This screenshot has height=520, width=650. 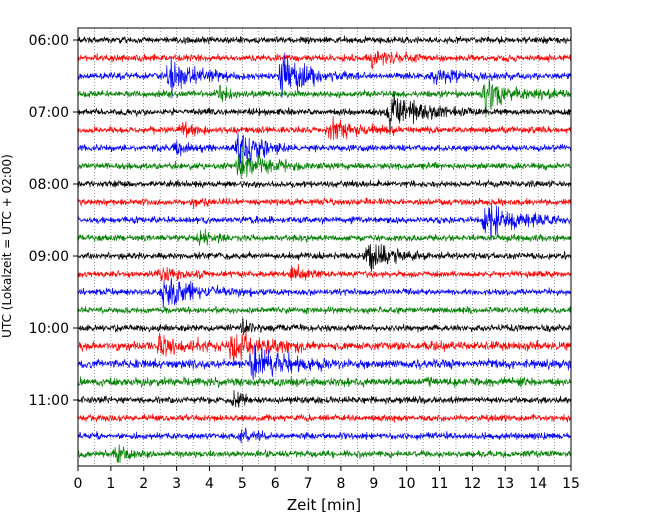 What do you see at coordinates (373, 484) in the screenshot?
I see `x-tick-label: 9` at bounding box center [373, 484].